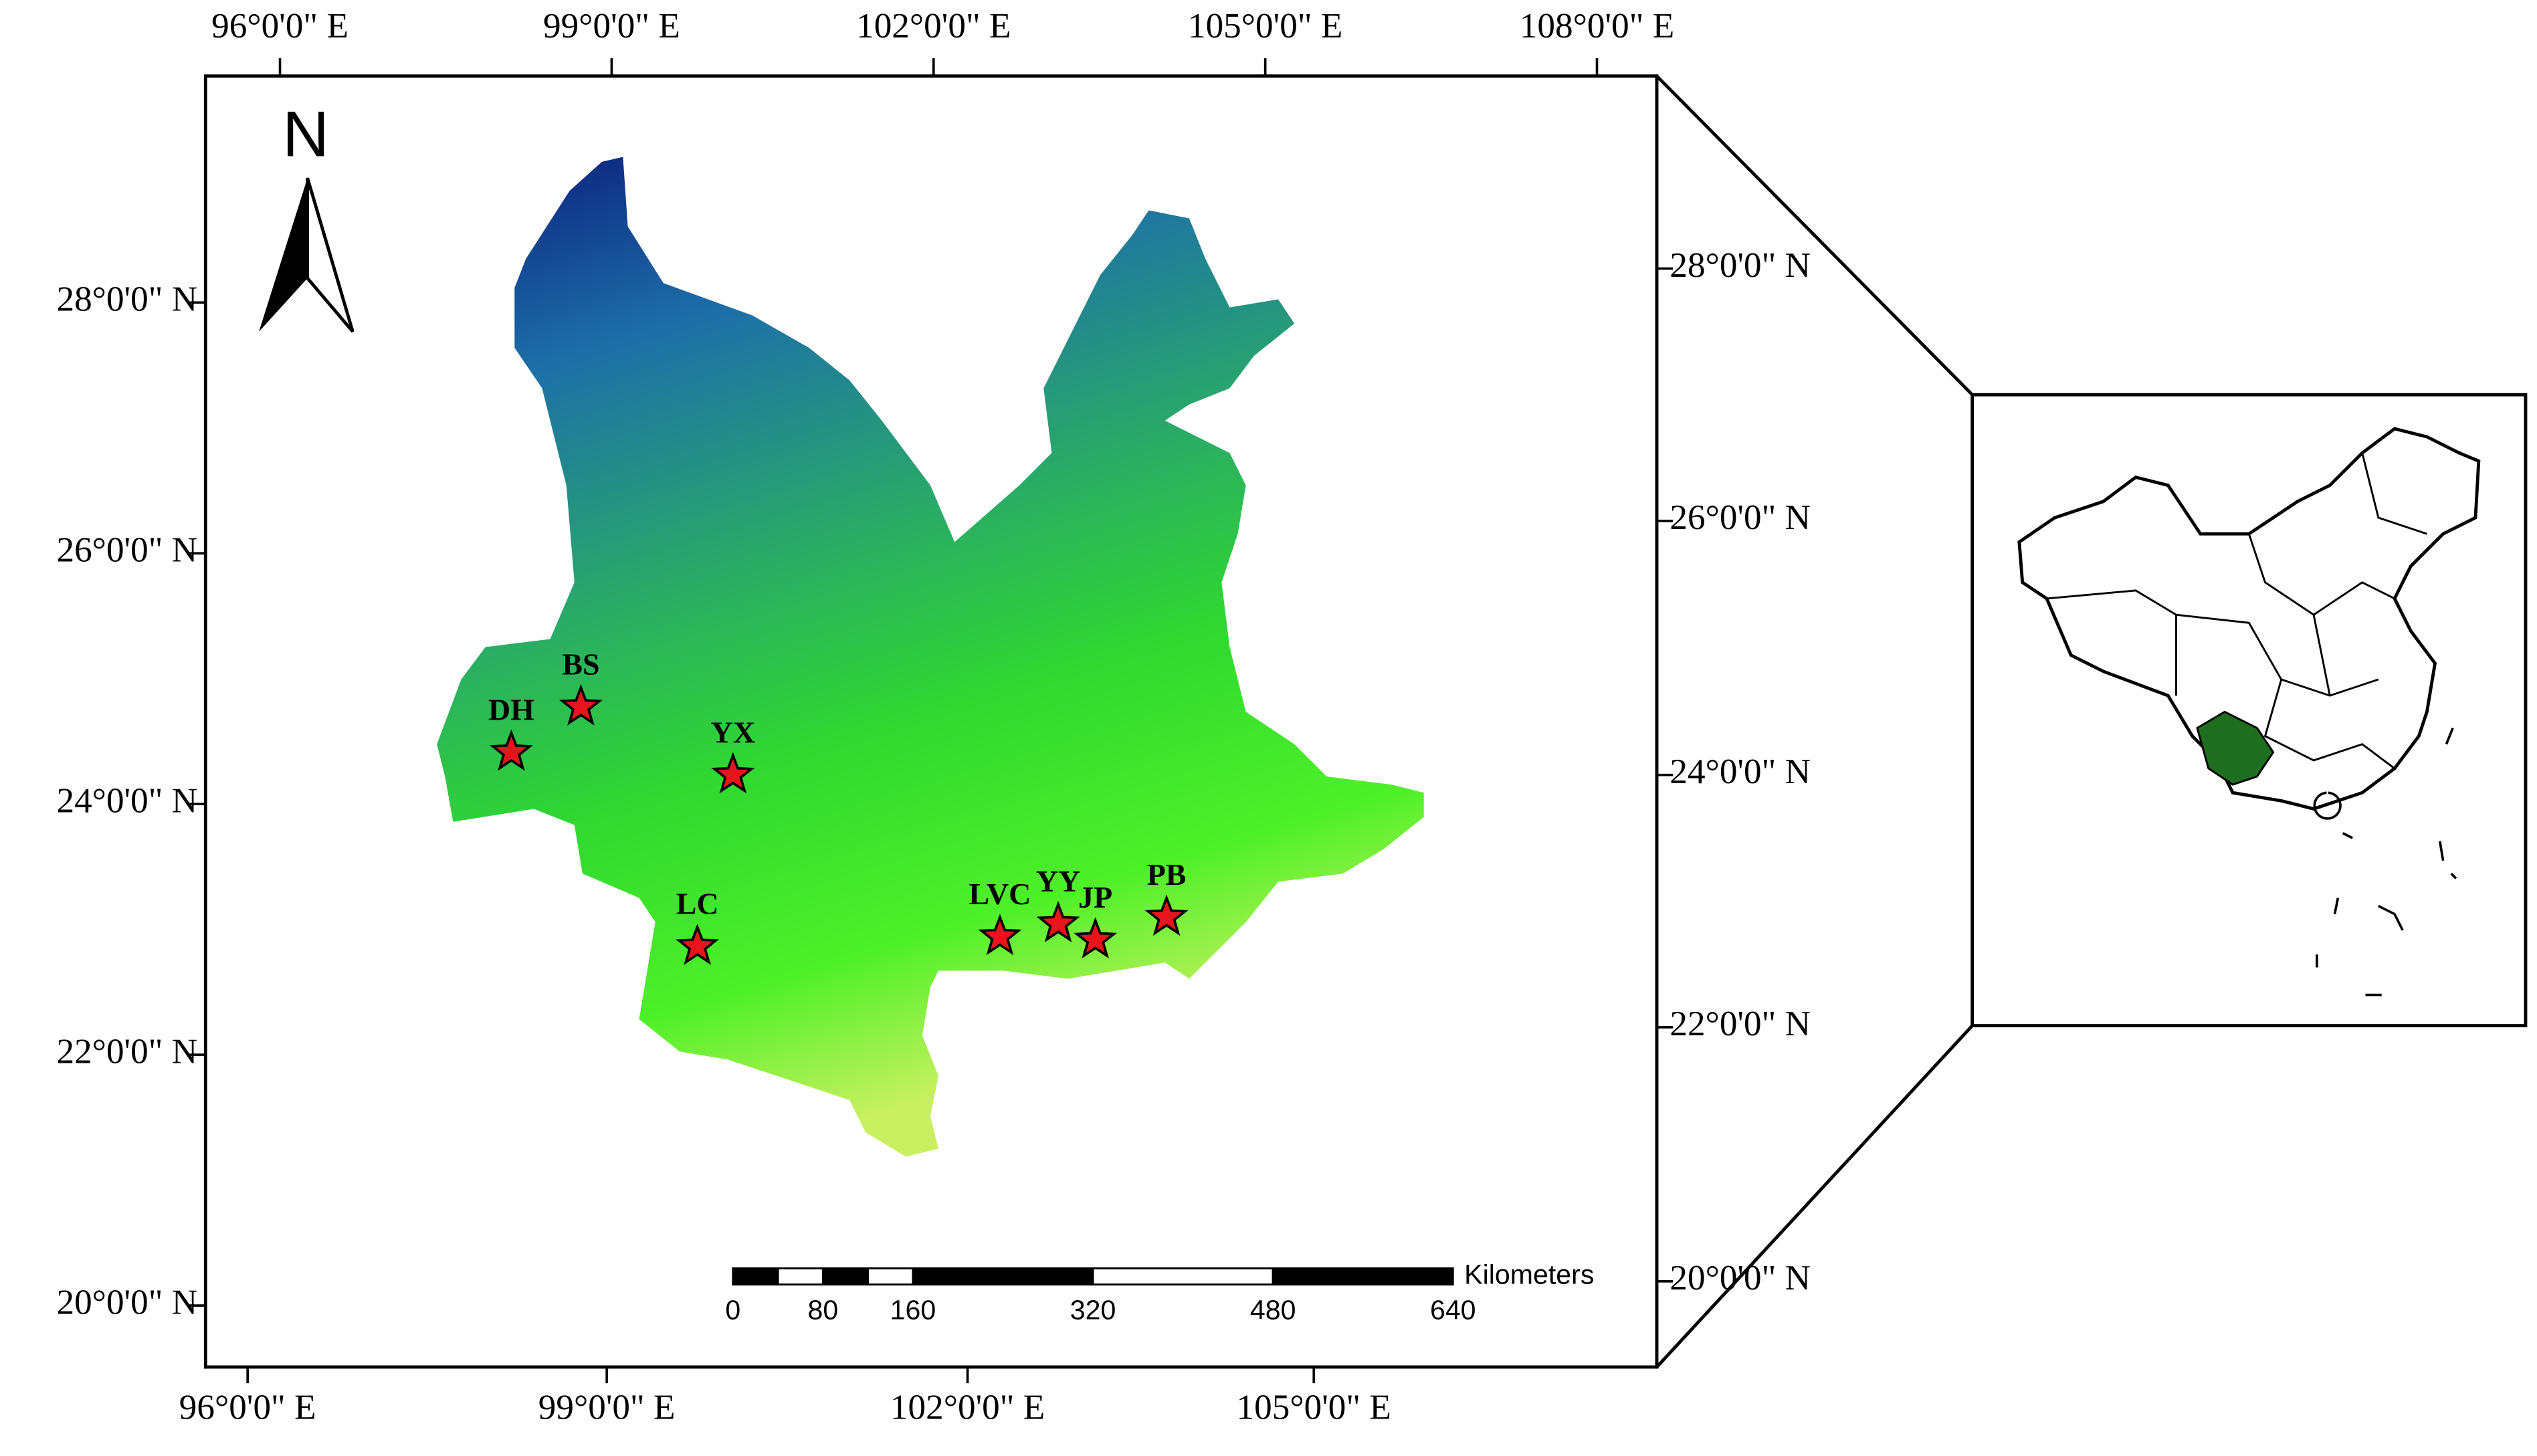  I want to click on scale-label: 480, so click(1273, 1310).